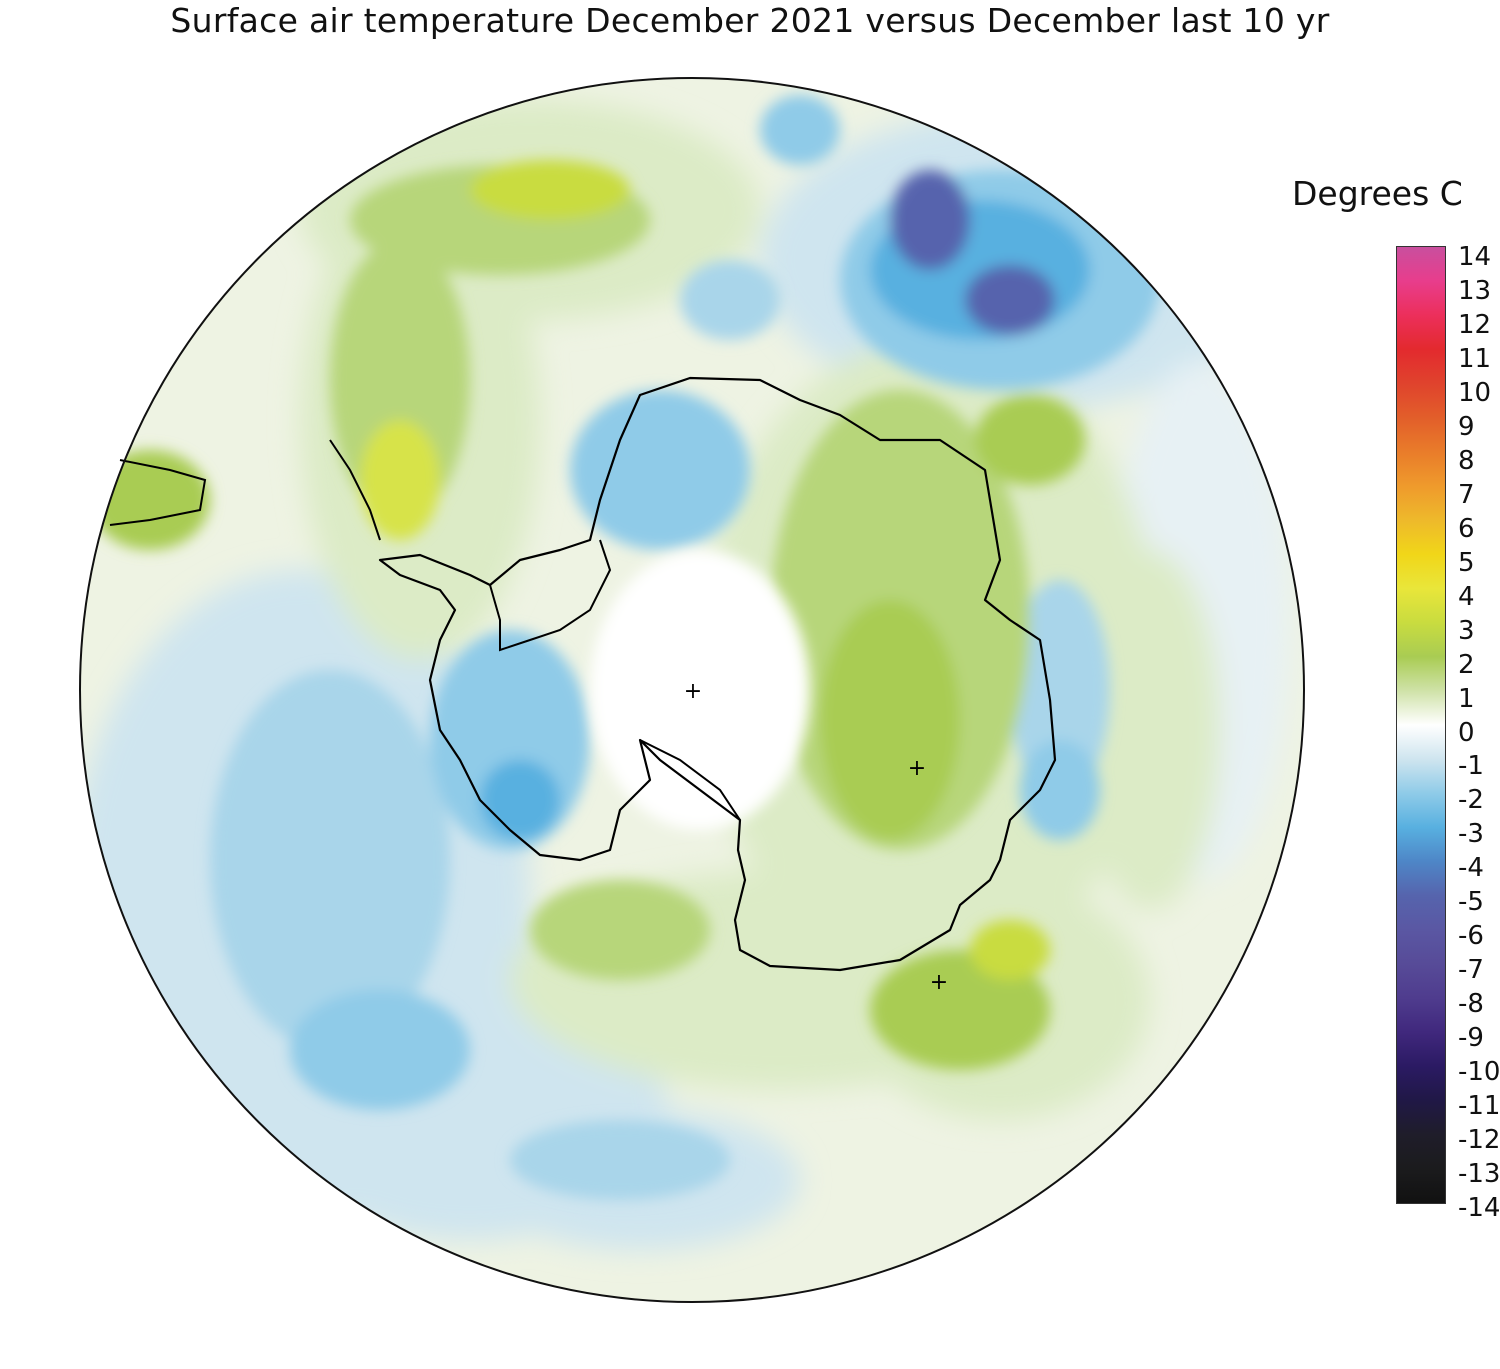 The image size is (1500, 1369). Describe the element at coordinates (1475, 290) in the screenshot. I see `colorbar-tick-label: 13` at that location.